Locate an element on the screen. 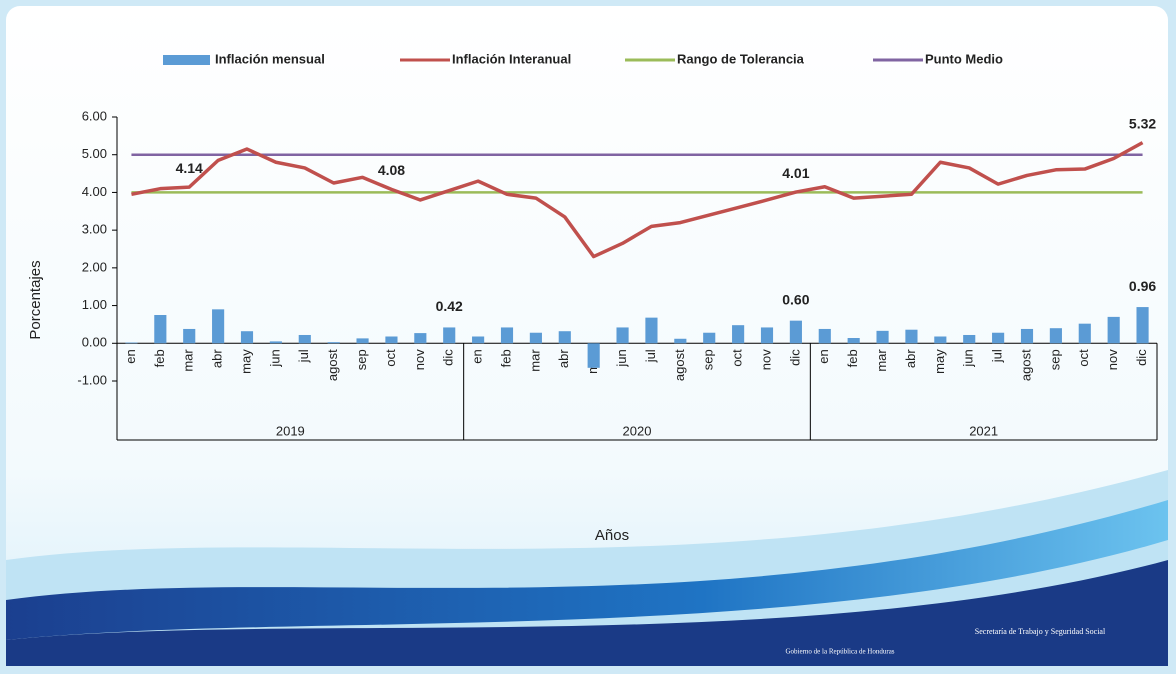 The height and width of the screenshot is (674, 1176). y-tick-label: -1.00 is located at coordinates (92, 379).